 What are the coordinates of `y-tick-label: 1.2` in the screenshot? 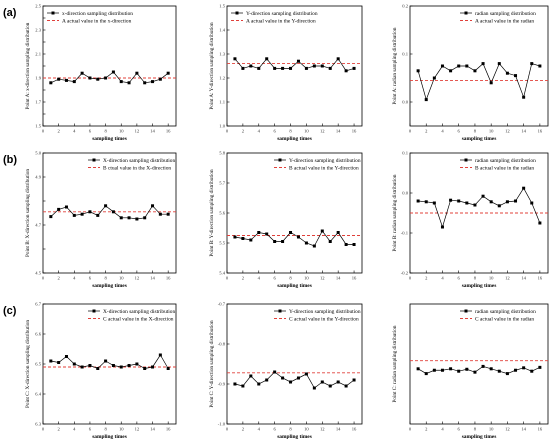 It's located at (222, 78).